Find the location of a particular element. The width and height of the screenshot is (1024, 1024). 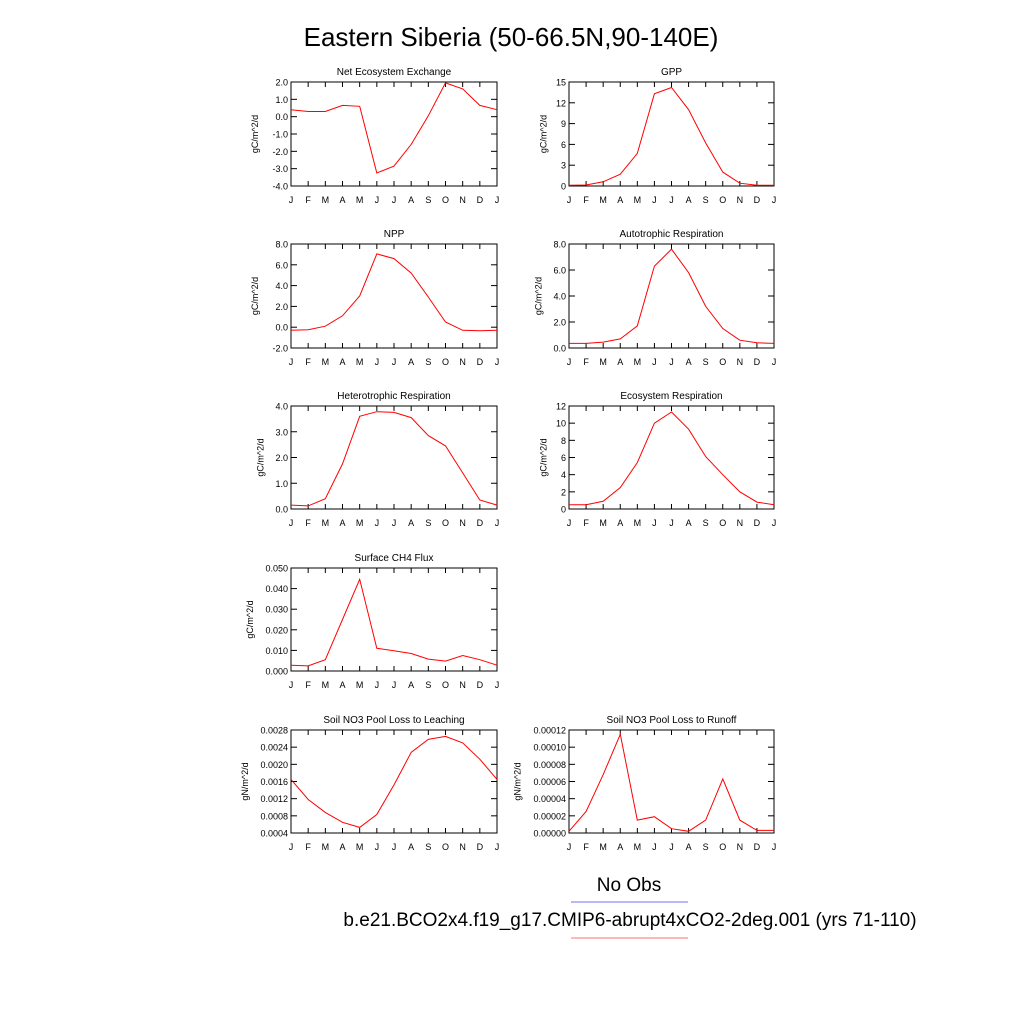

y-tick-label: 0.050 is located at coordinates (276, 569).